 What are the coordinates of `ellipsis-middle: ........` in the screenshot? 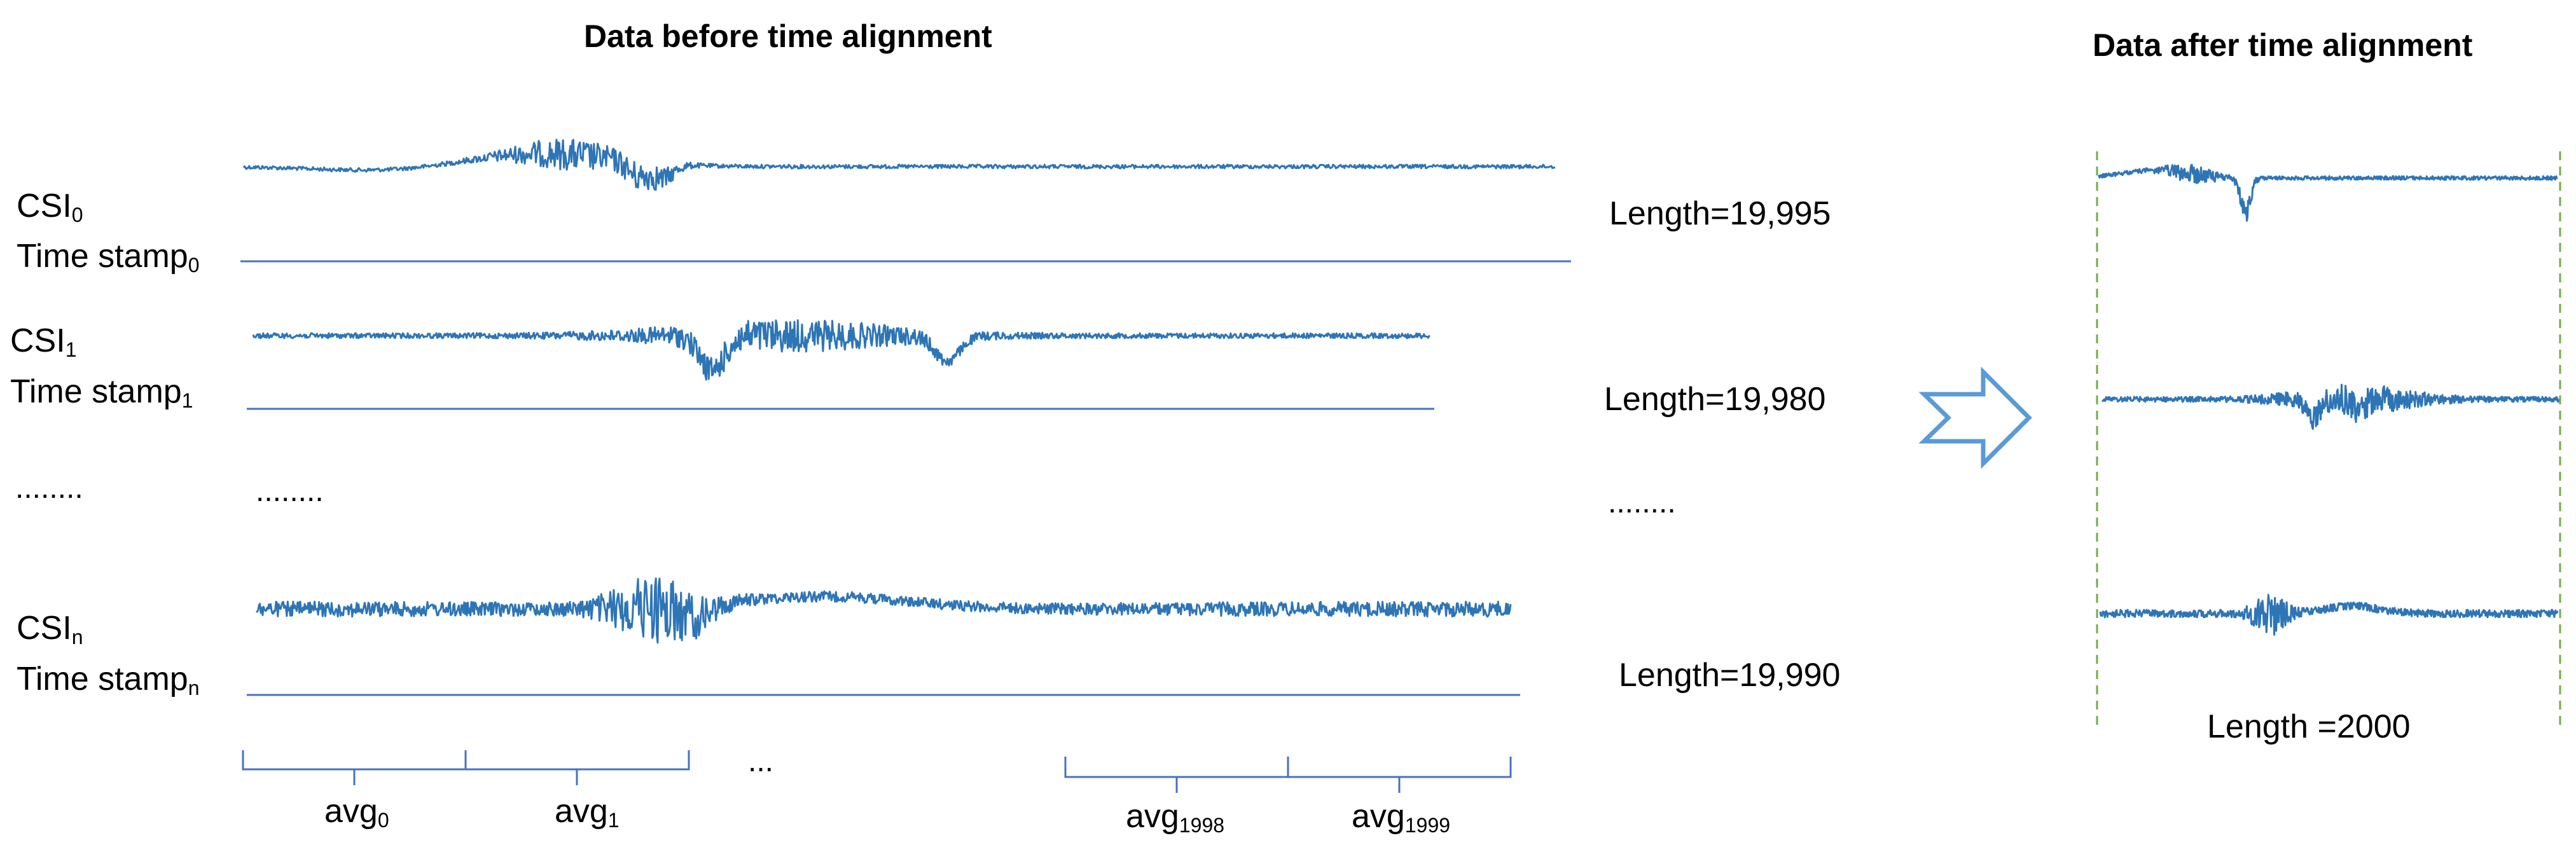 It's located at (290, 491).